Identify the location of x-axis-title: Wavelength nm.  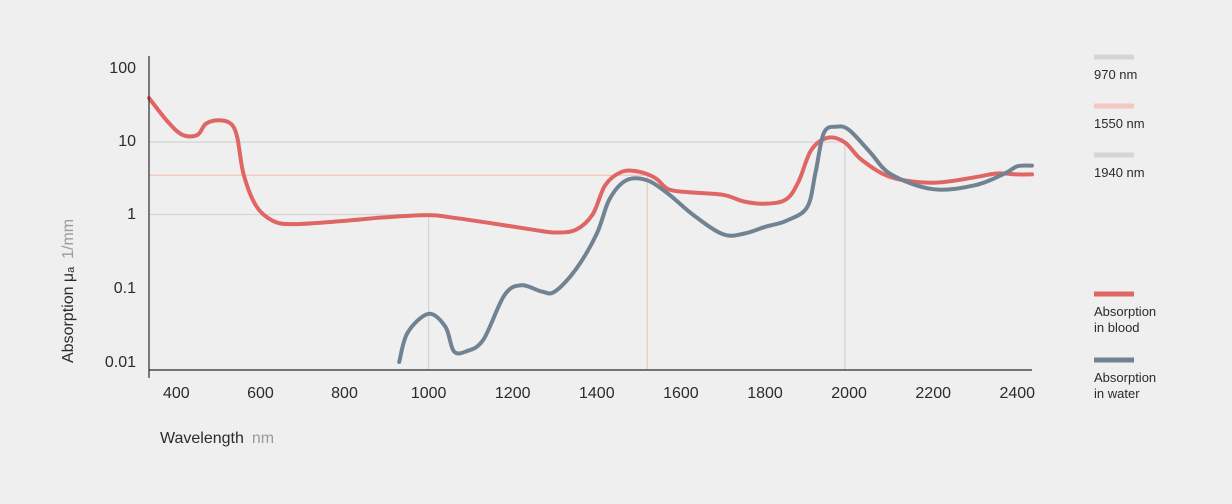
(217, 438).